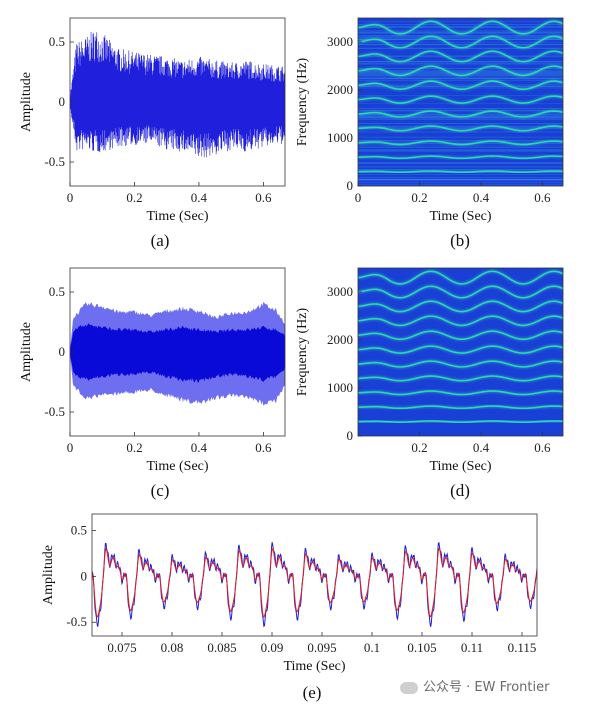 The image size is (597, 710). Describe the element at coordinates (312, 692) in the screenshot. I see `panel-e-panel-label: (e)` at that location.